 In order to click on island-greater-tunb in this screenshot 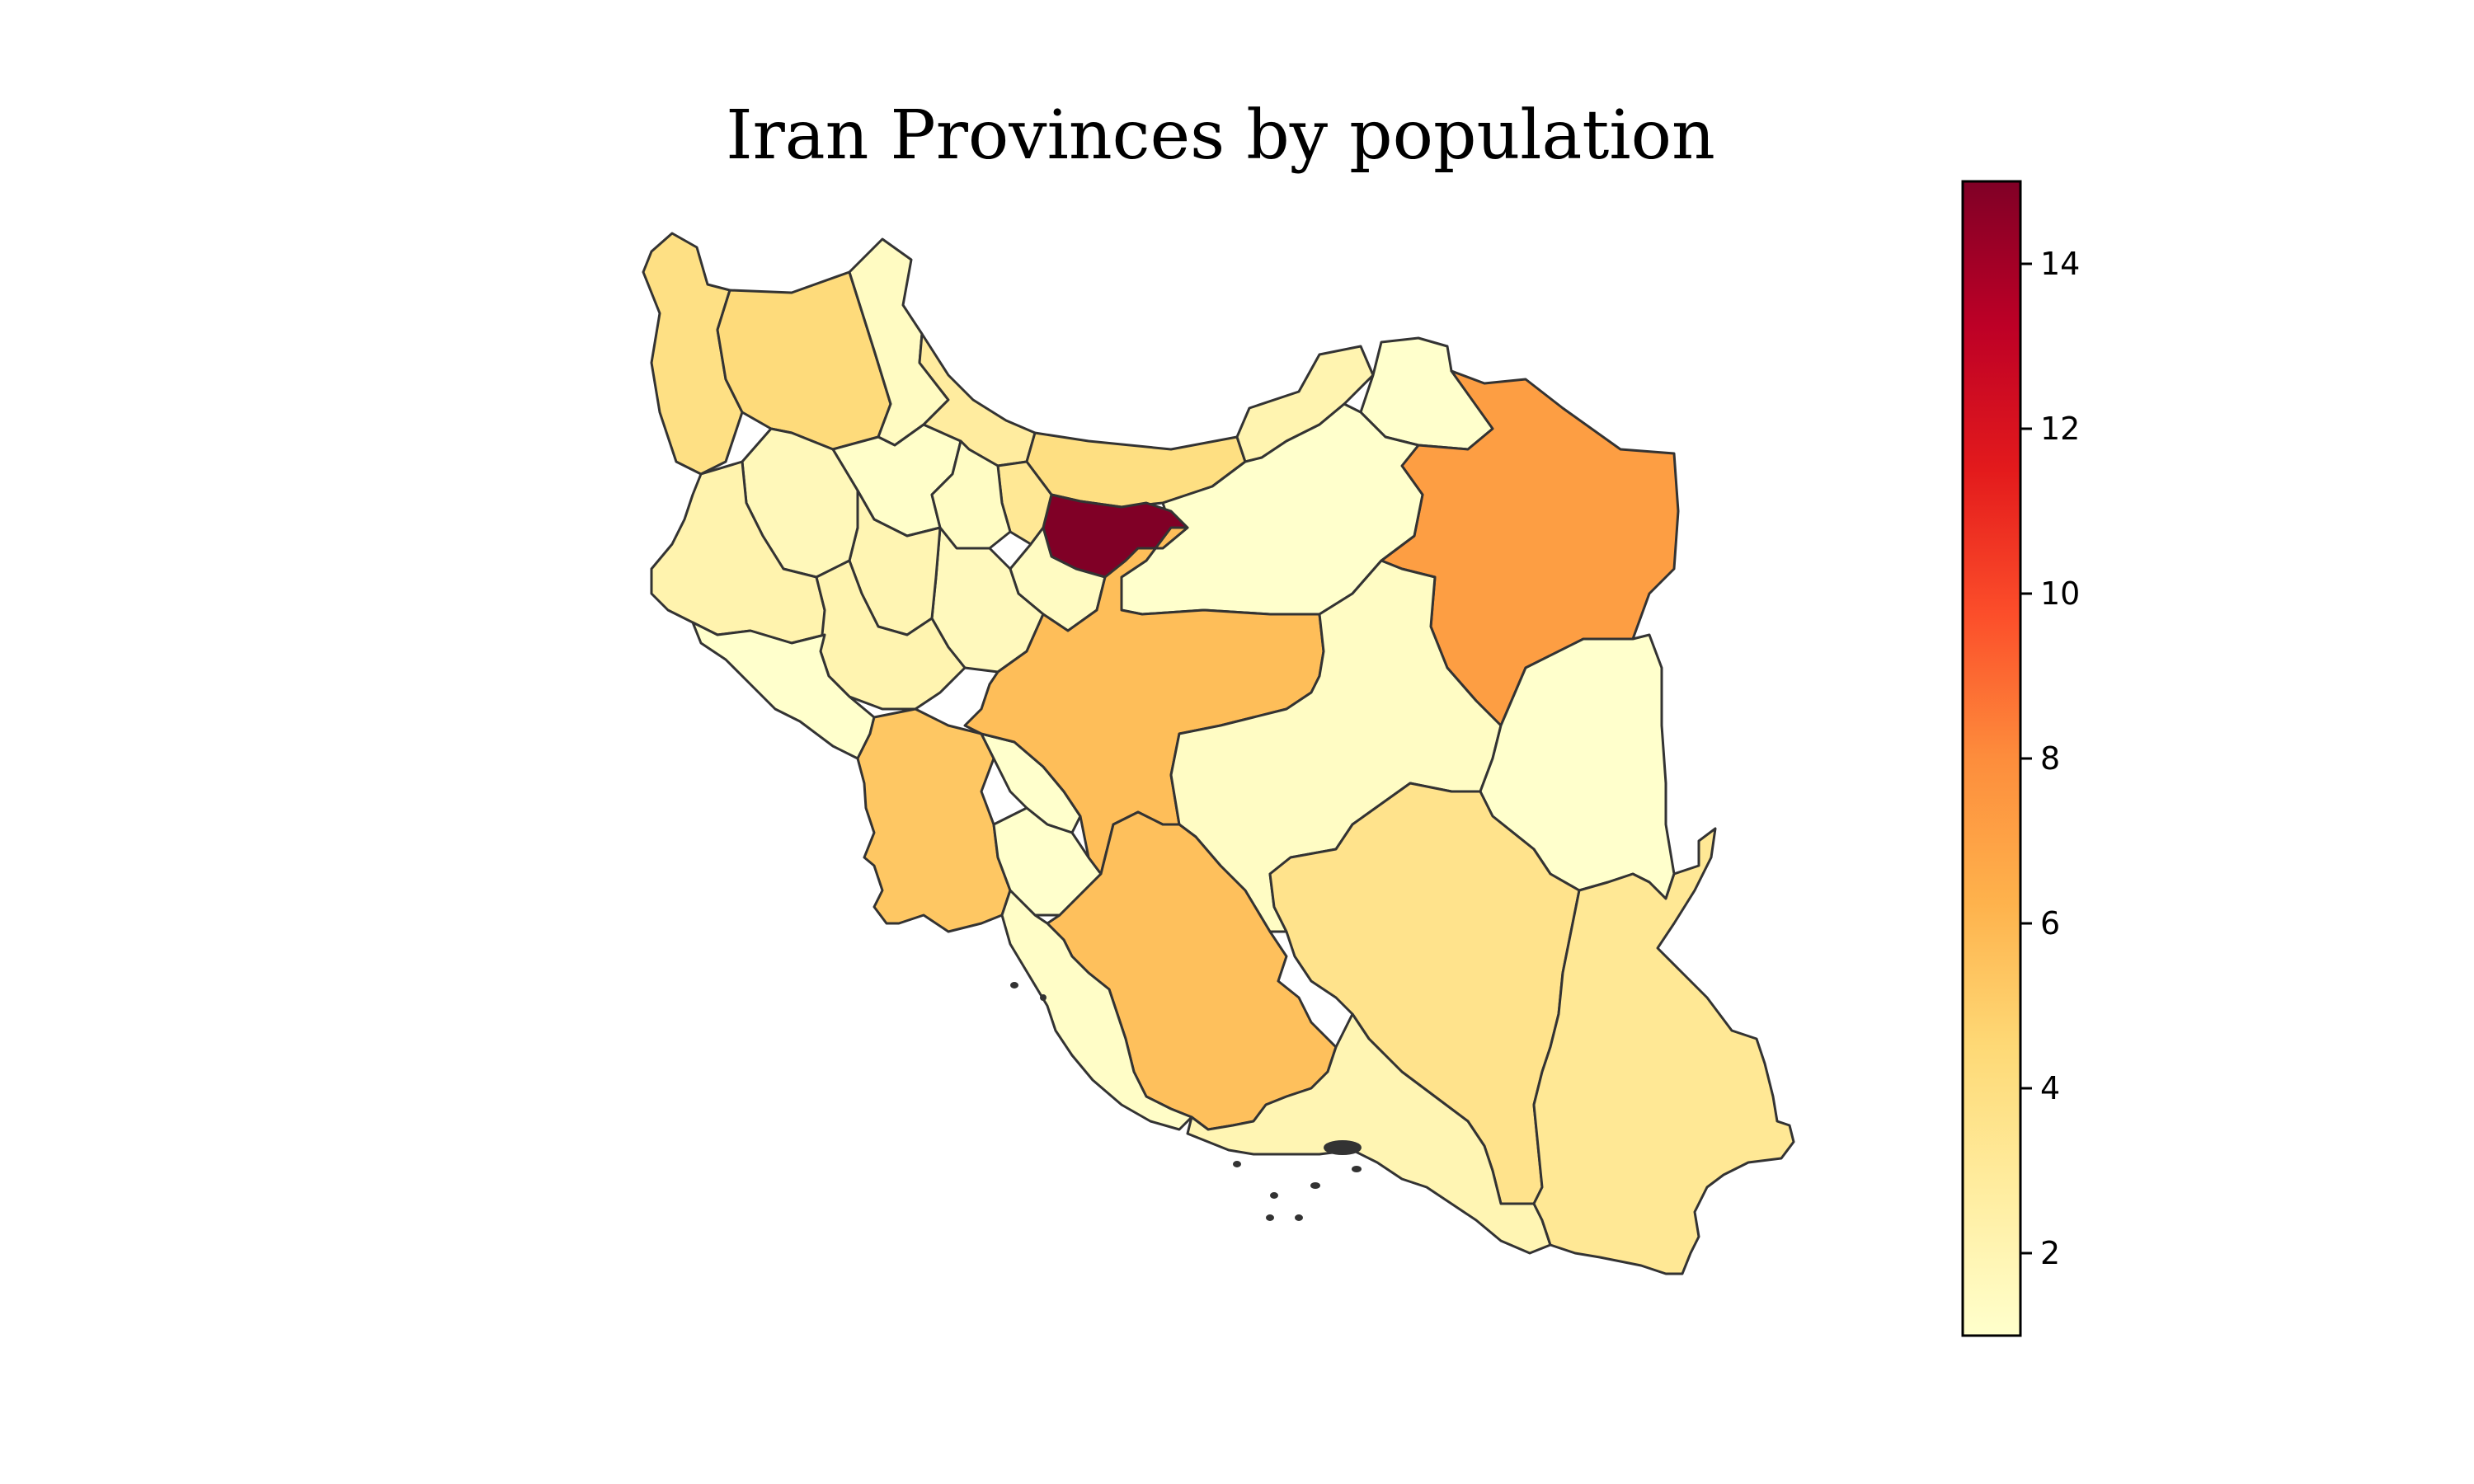, I will do `click(1237, 1164)`.